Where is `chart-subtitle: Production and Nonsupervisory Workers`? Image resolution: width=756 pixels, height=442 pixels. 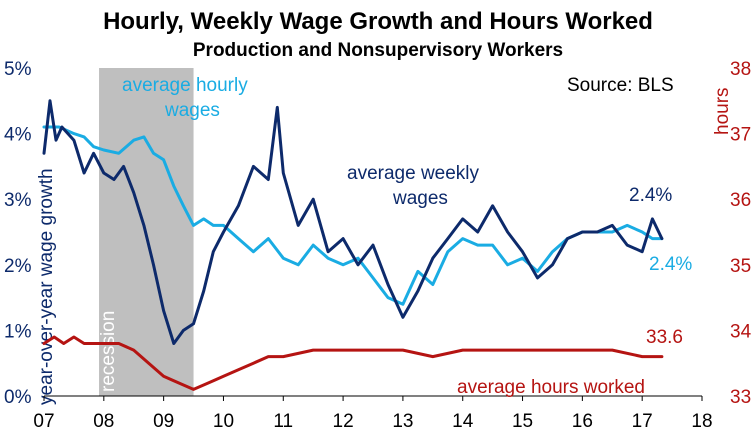
chart-subtitle: Production and Nonsupervisory Workers is located at coordinates (378, 50).